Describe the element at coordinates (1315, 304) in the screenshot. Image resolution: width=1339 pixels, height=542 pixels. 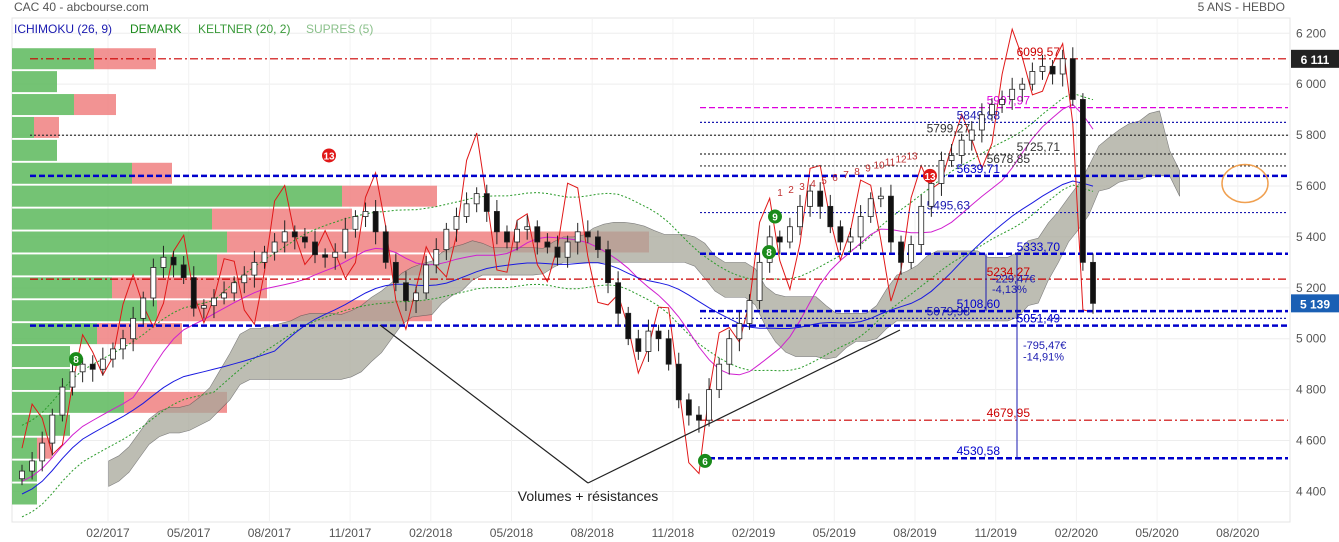
I see `current-price-flag: 5 139` at that location.